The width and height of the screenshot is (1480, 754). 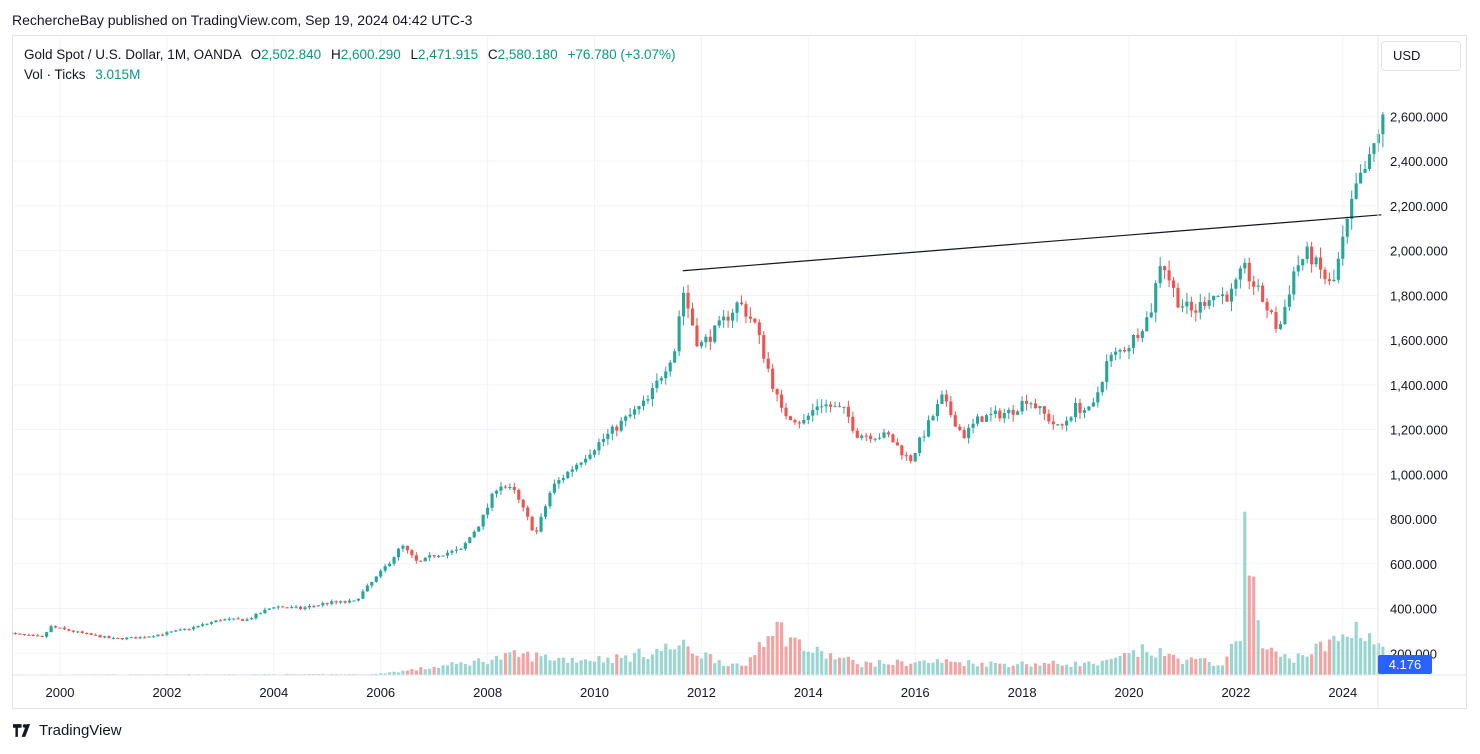 I want to click on high-label: H, so click(x=335, y=54).